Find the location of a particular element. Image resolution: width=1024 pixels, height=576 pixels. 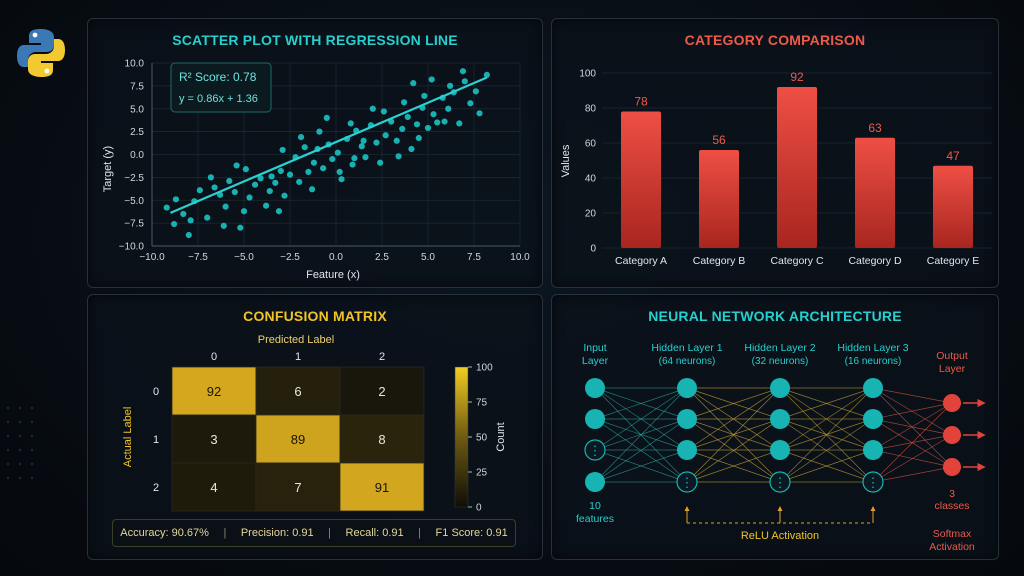

bar-y-tick: 40 is located at coordinates (591, 179).